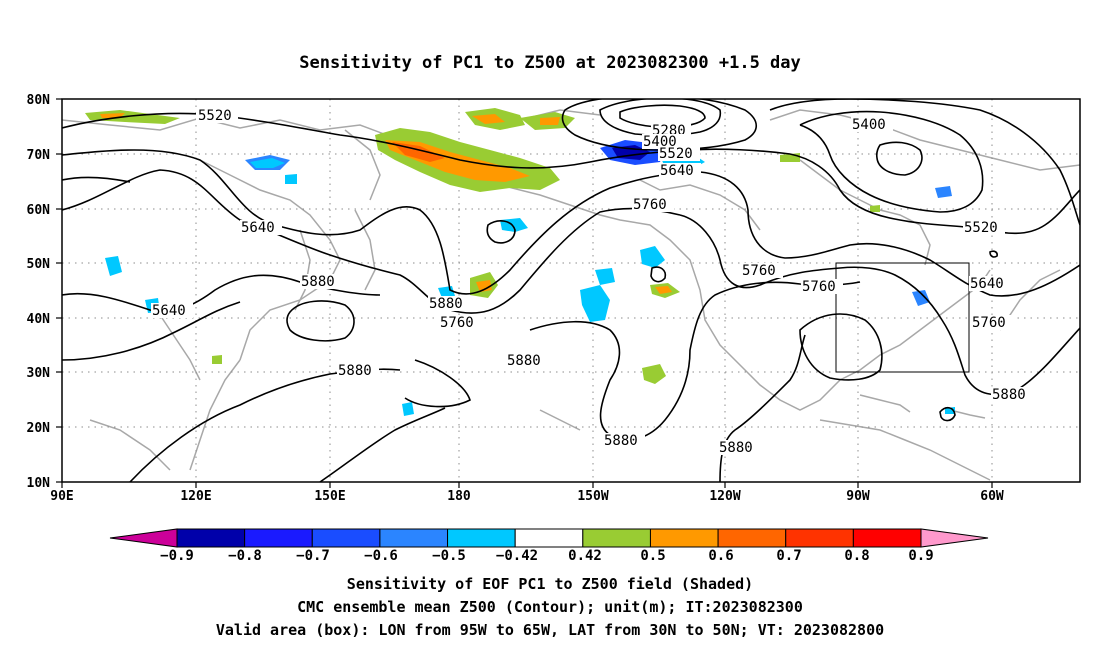 Image resolution: width=1100 pixels, height=650 pixels. What do you see at coordinates (869, 125) in the screenshot?
I see `svg-text: 5400` at bounding box center [869, 125].